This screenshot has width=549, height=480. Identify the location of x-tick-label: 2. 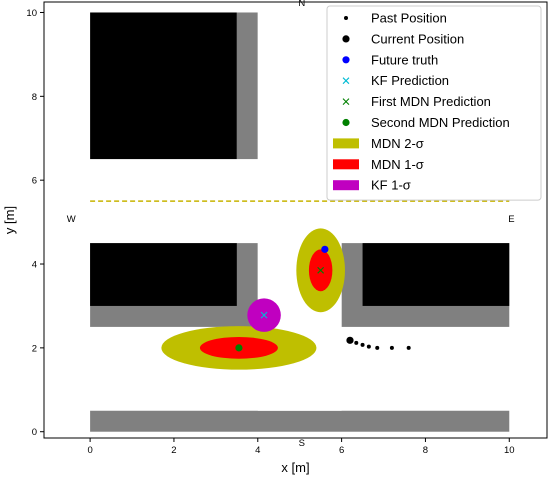
(173, 450).